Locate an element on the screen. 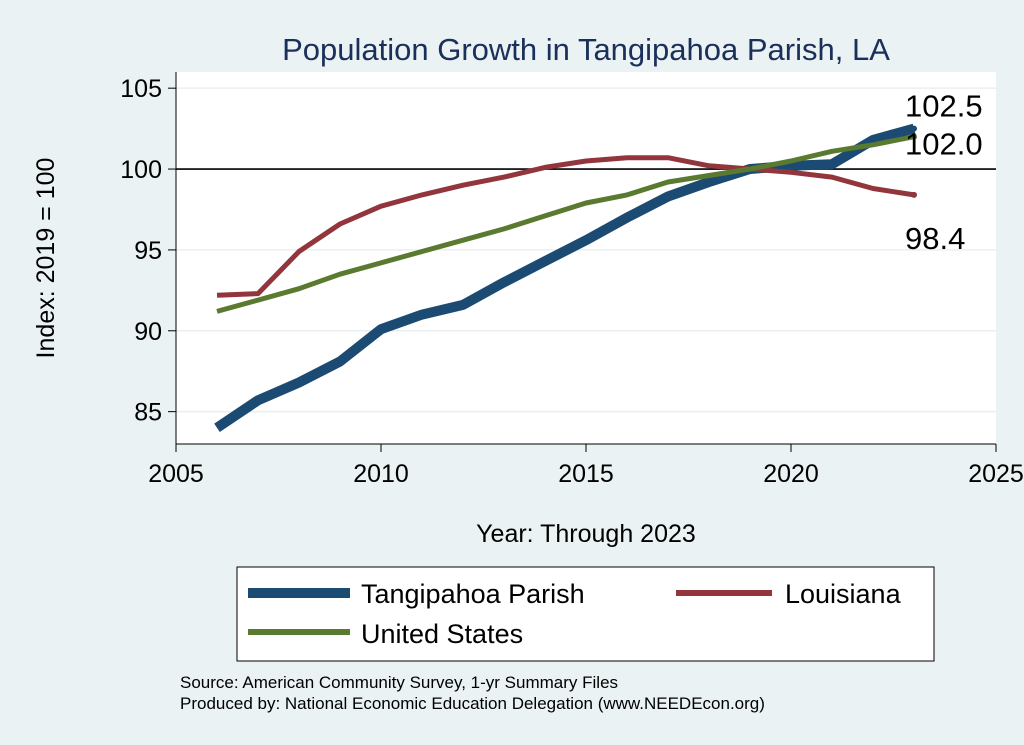 Image resolution: width=1024 pixels, height=745 pixels. y-ticks: 85 90 95 100 105 is located at coordinates (148, 251).